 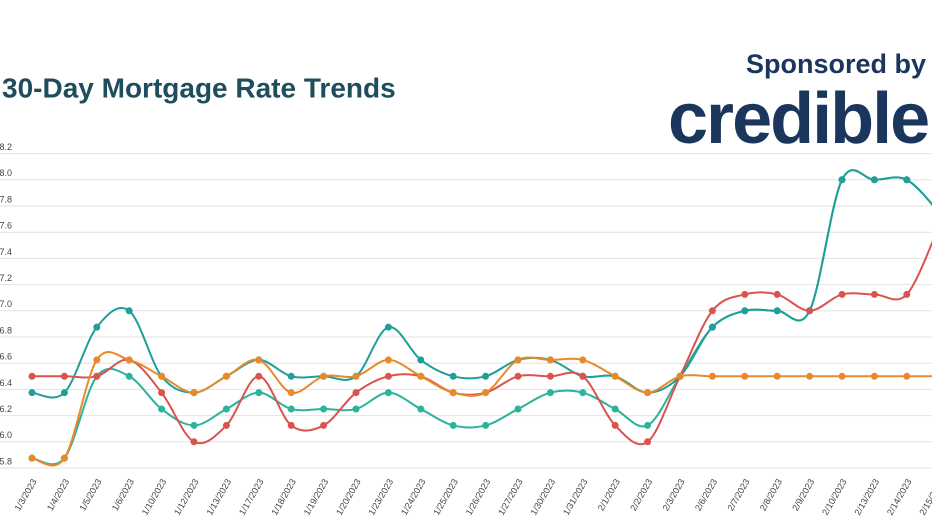 What do you see at coordinates (381, 497) in the screenshot?
I see `x-tick-label: 1/23/2023` at bounding box center [381, 497].